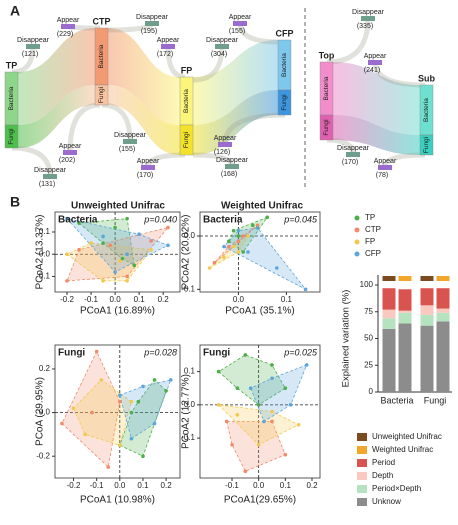 The width and height of the screenshot is (458, 525). I want to click on change-count: (304), so click(219, 54).